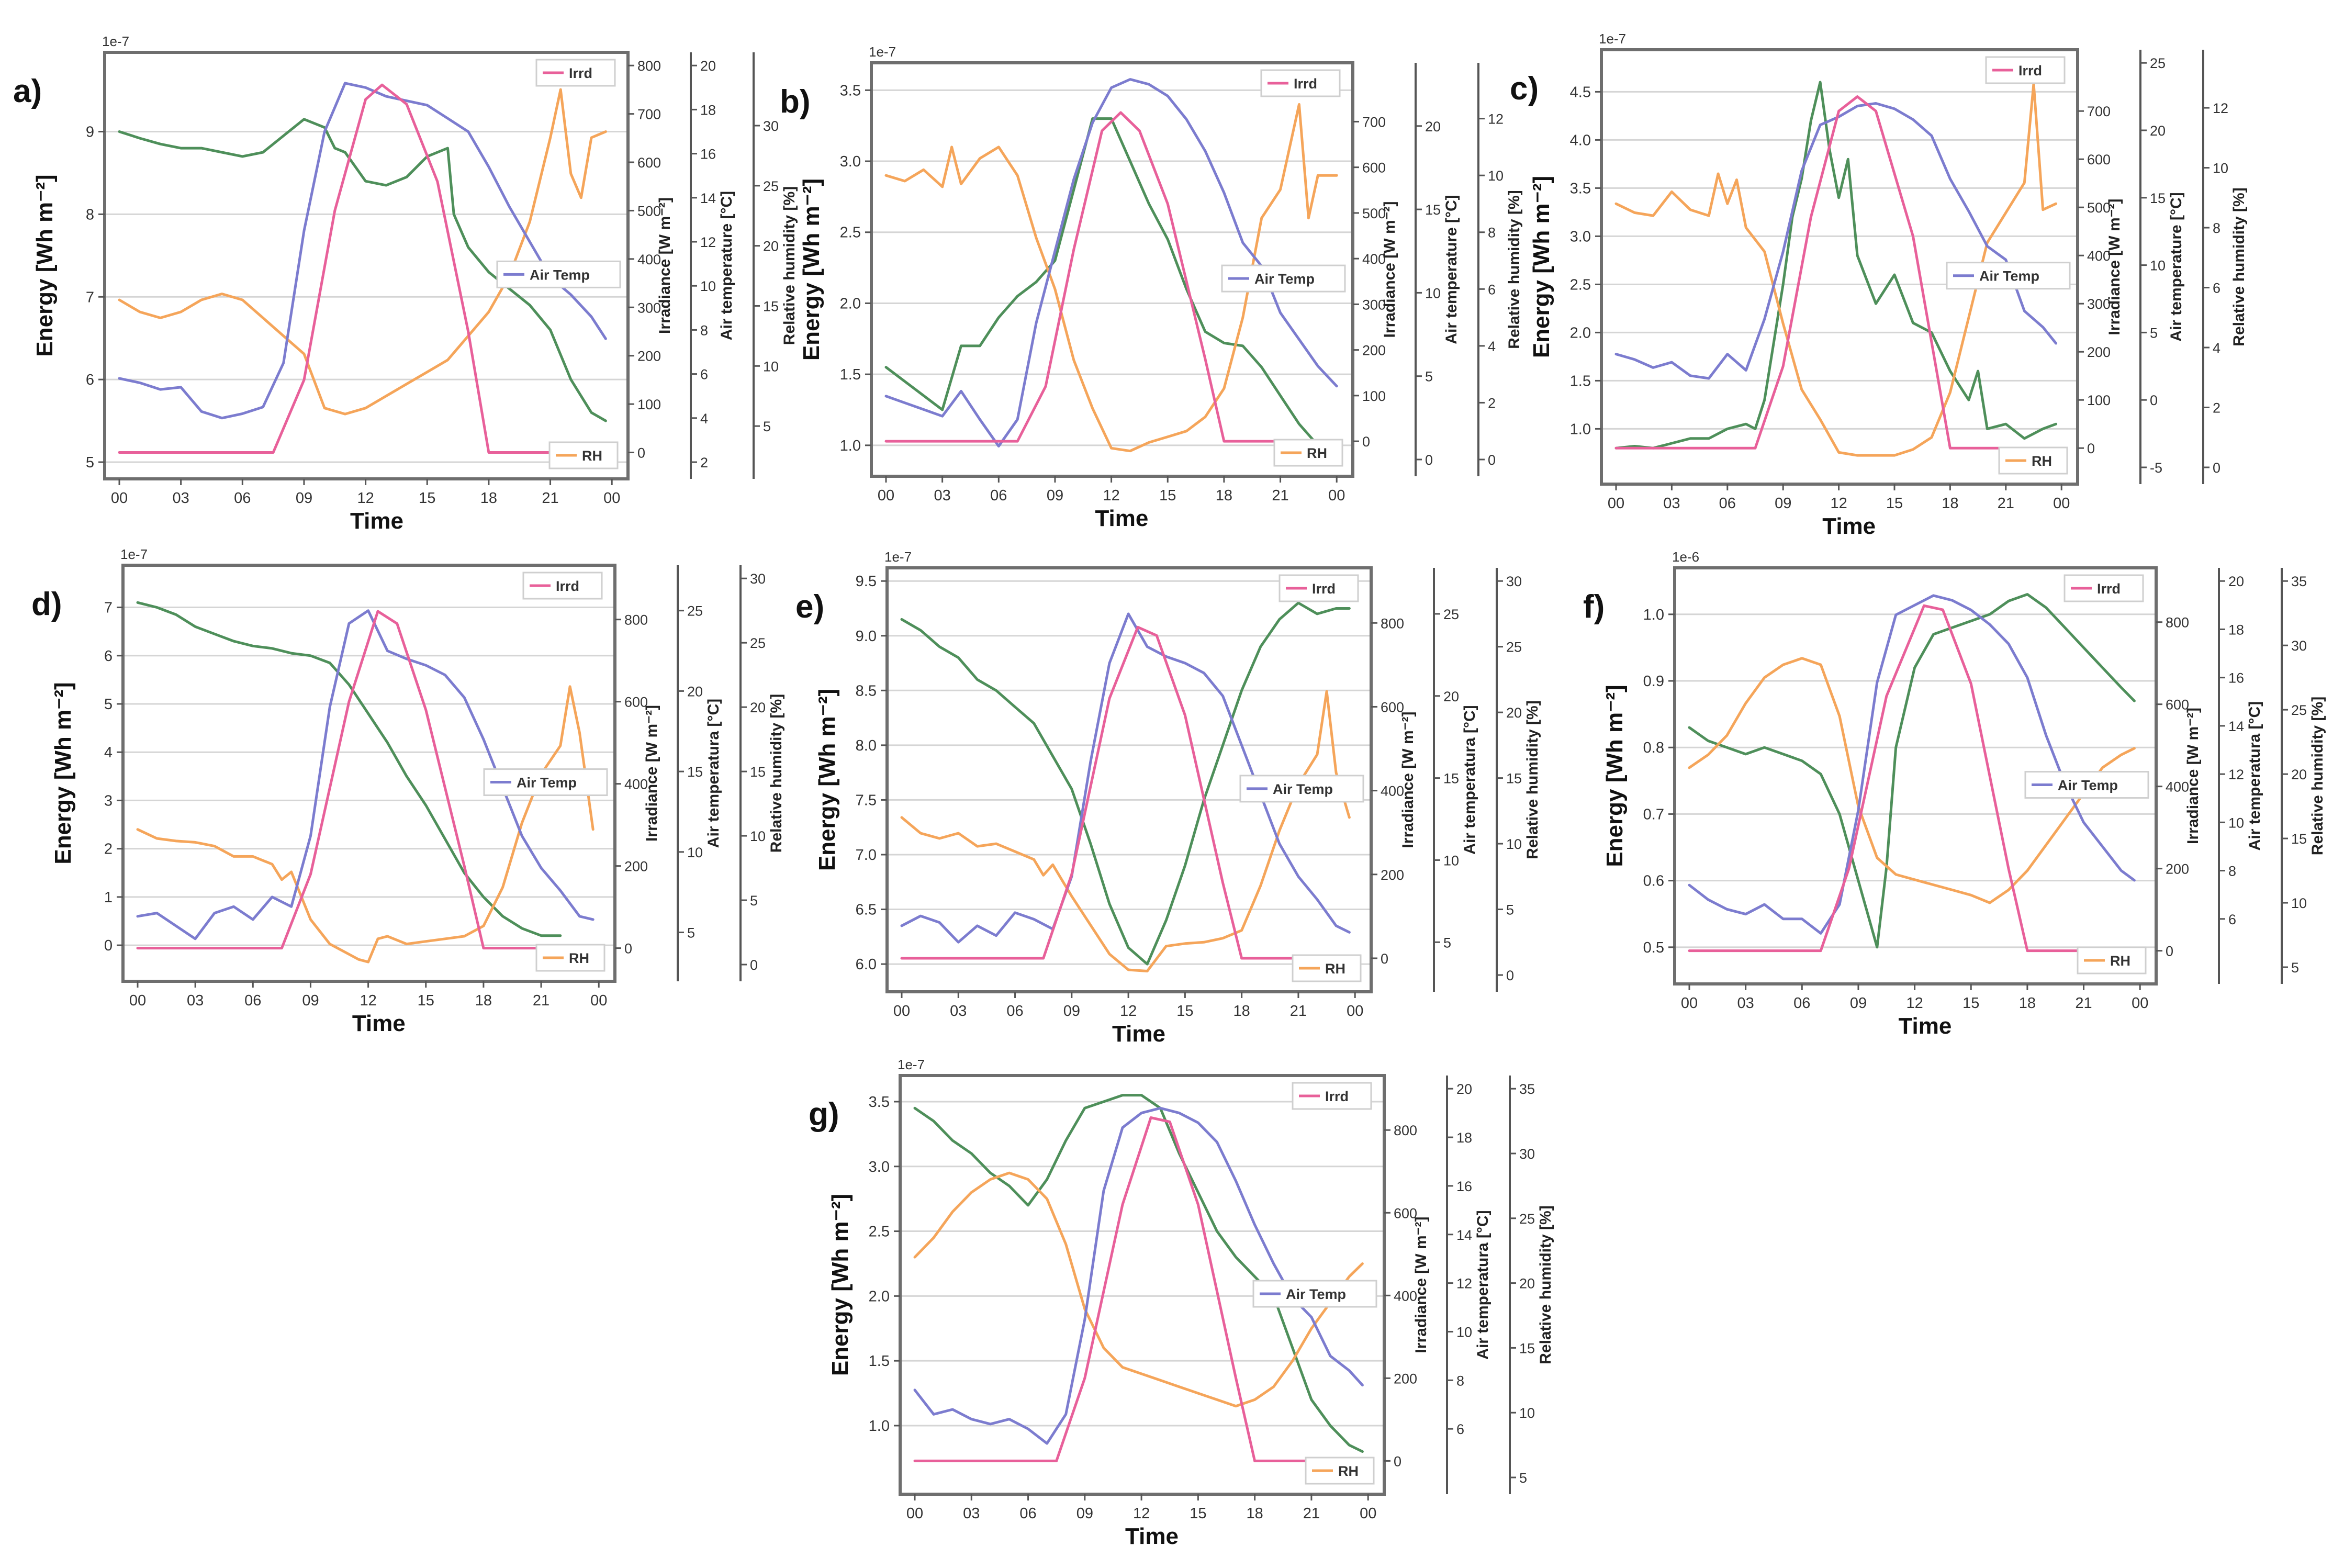 The image size is (2344, 1568). What do you see at coordinates (1492, 346) in the screenshot?
I see `relative-humidity-tick-label: 4` at bounding box center [1492, 346].